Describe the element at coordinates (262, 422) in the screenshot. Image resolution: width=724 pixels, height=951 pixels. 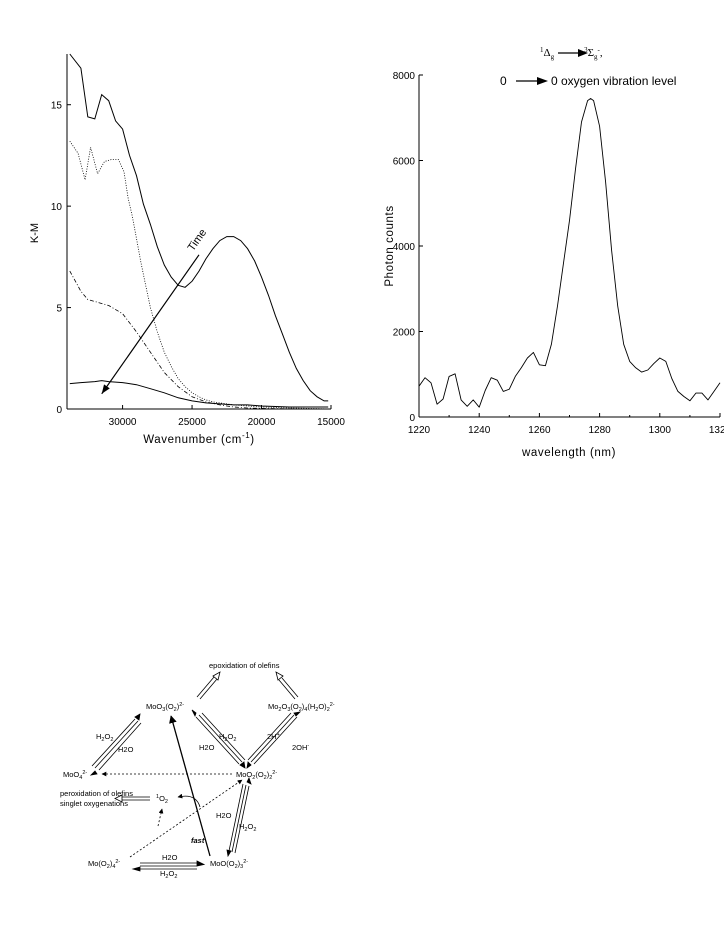
I see `km-x-tick-label: 20000` at that location.